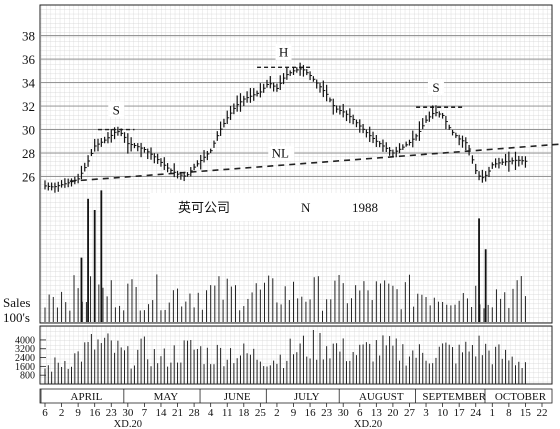 The height and width of the screenshot is (429, 560). What do you see at coordinates (28, 36) in the screenshot?
I see `price-tick-label: 38` at bounding box center [28, 36].